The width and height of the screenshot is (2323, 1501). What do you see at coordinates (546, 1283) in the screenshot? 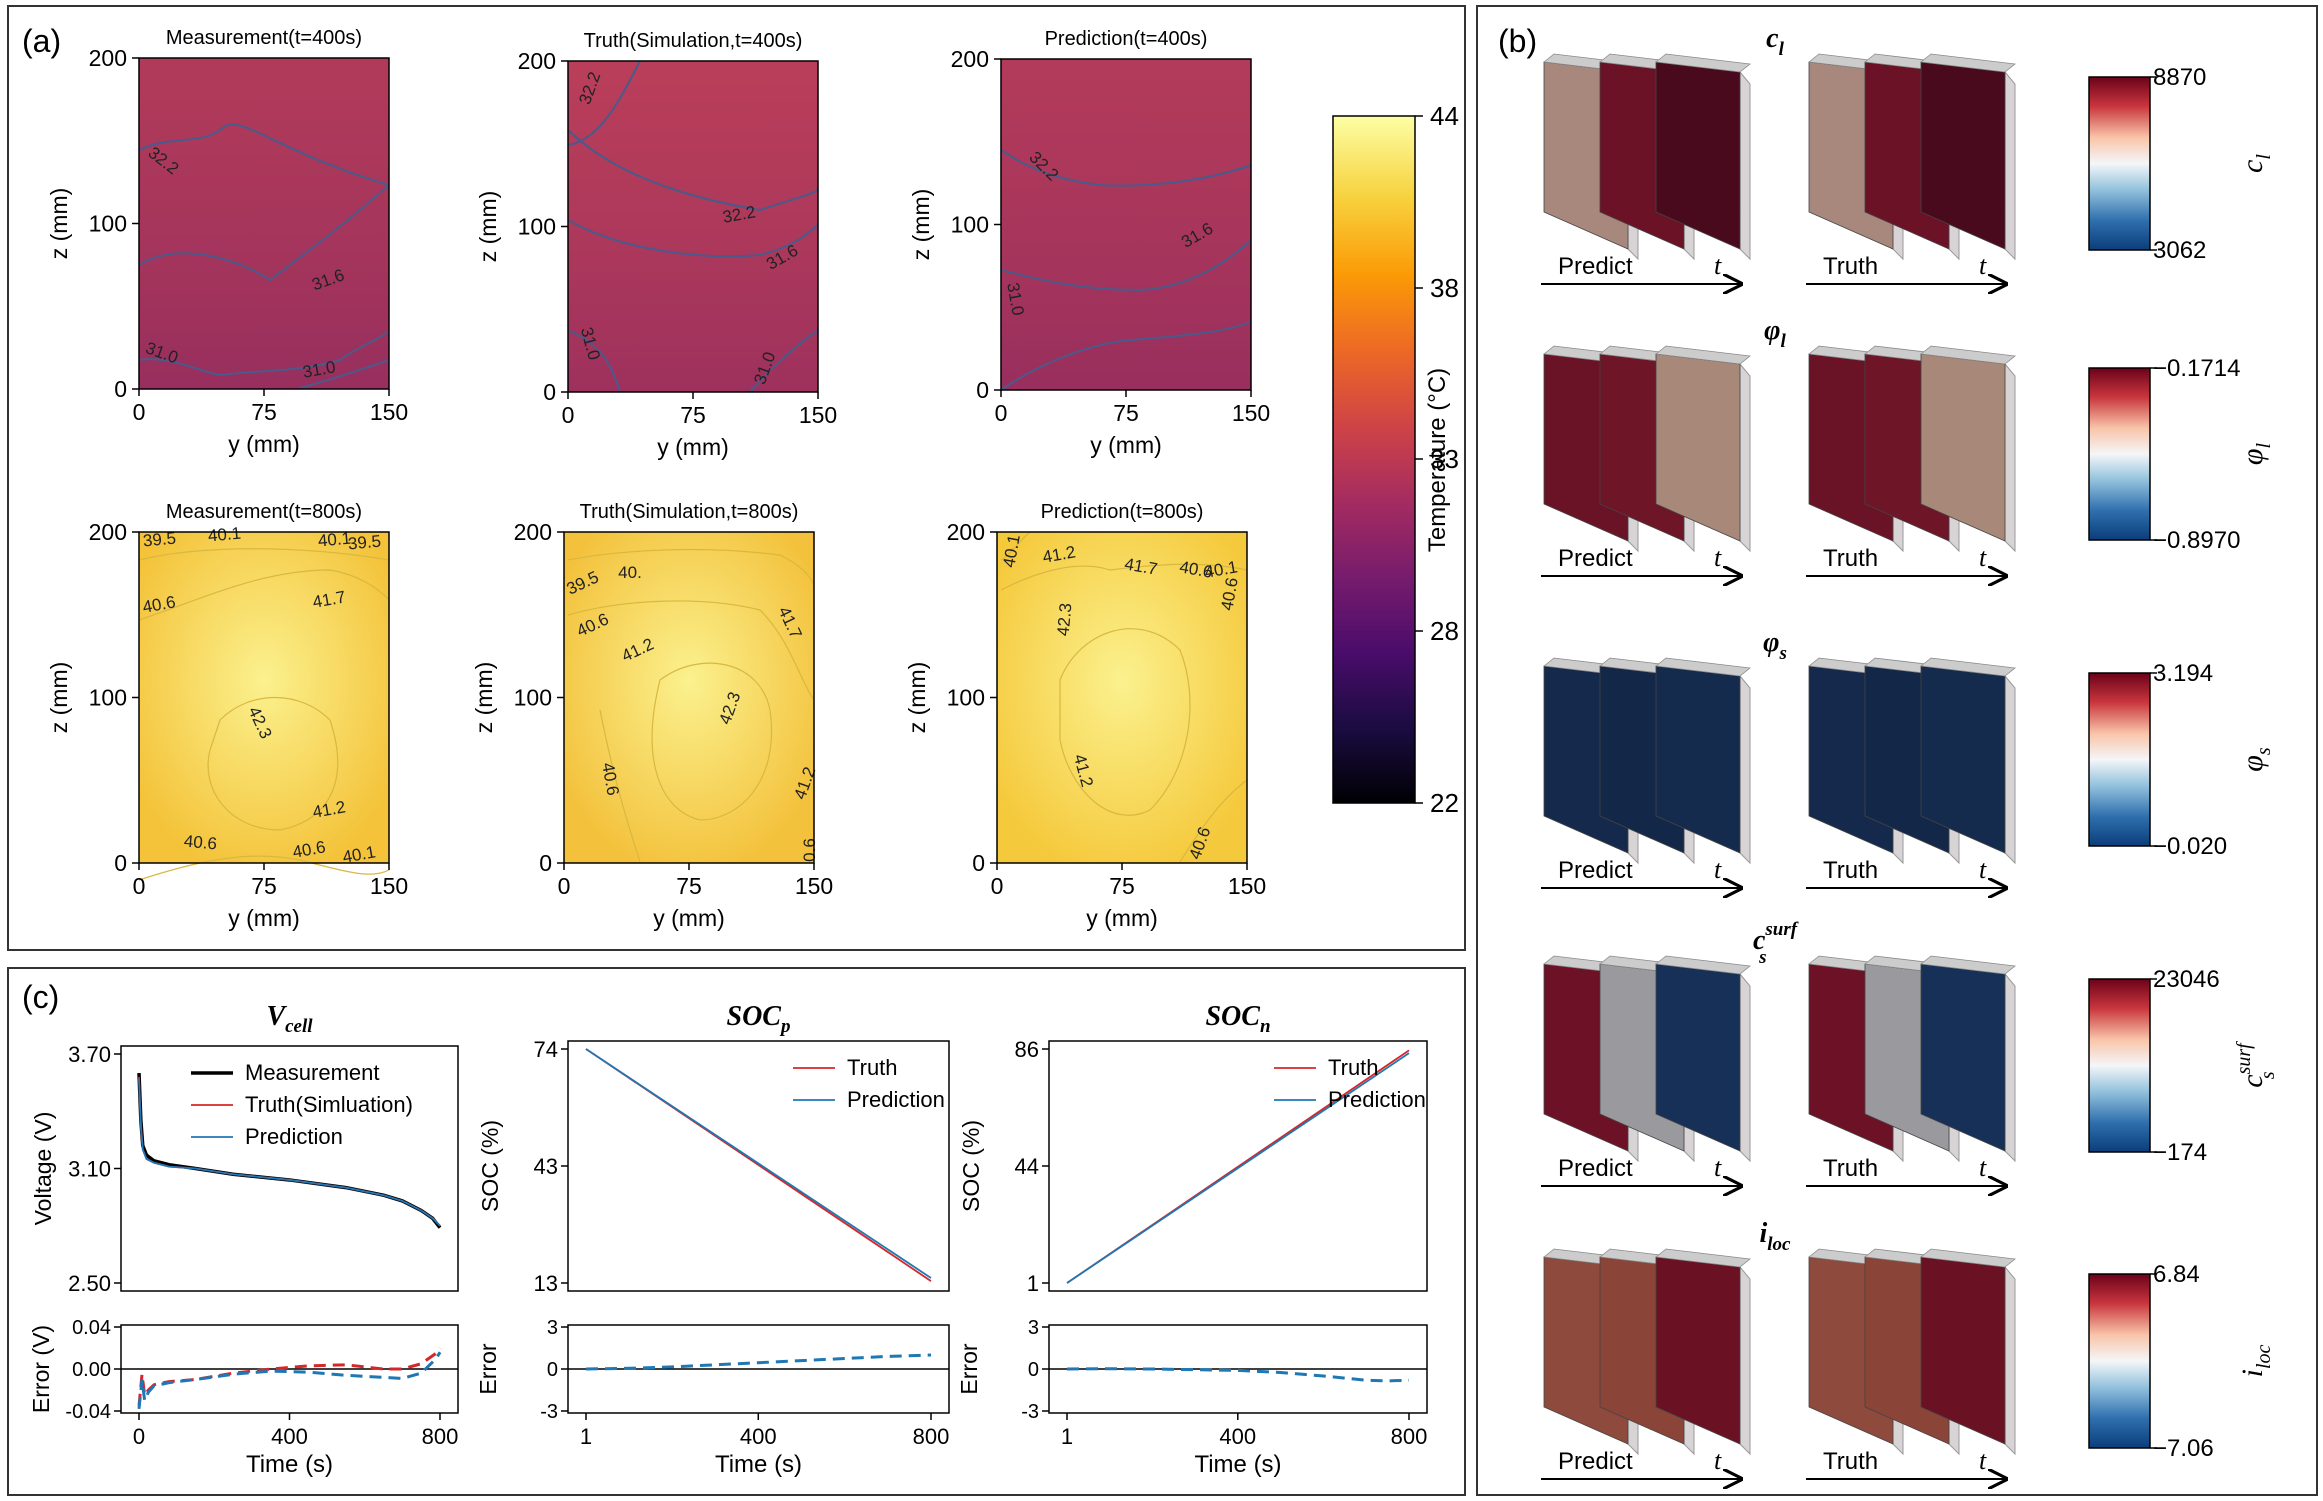
I see `y-tick-label: 13` at bounding box center [546, 1283].